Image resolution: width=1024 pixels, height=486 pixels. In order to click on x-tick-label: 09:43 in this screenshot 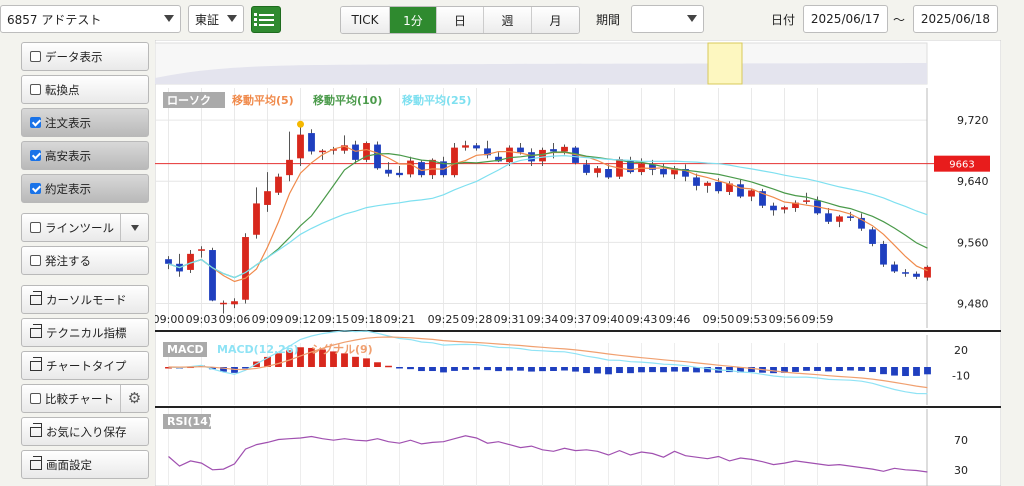, I will do `click(642, 319)`.